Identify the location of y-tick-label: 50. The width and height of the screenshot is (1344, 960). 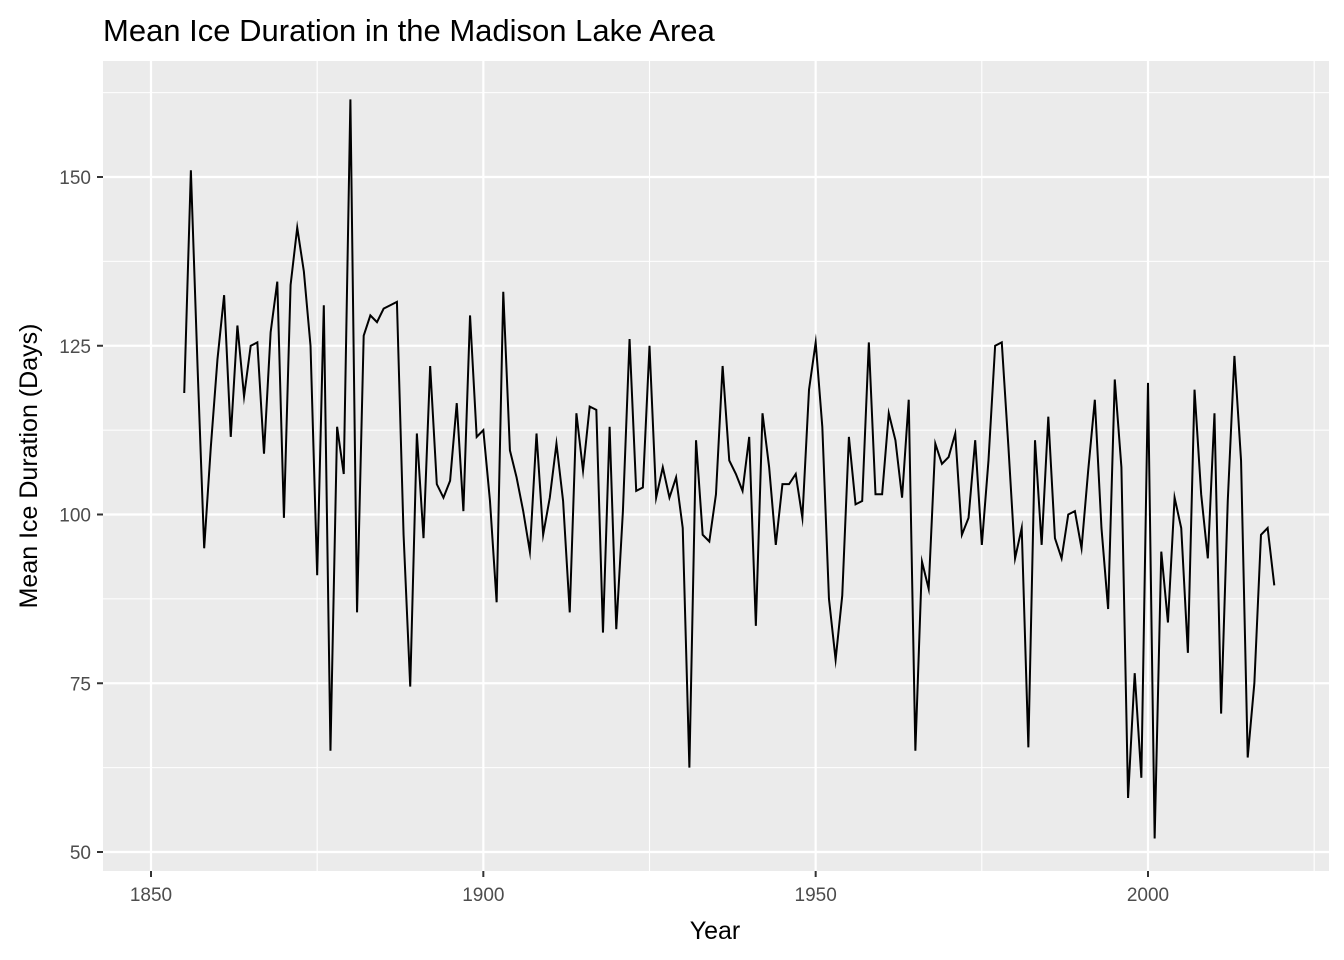
(80, 853).